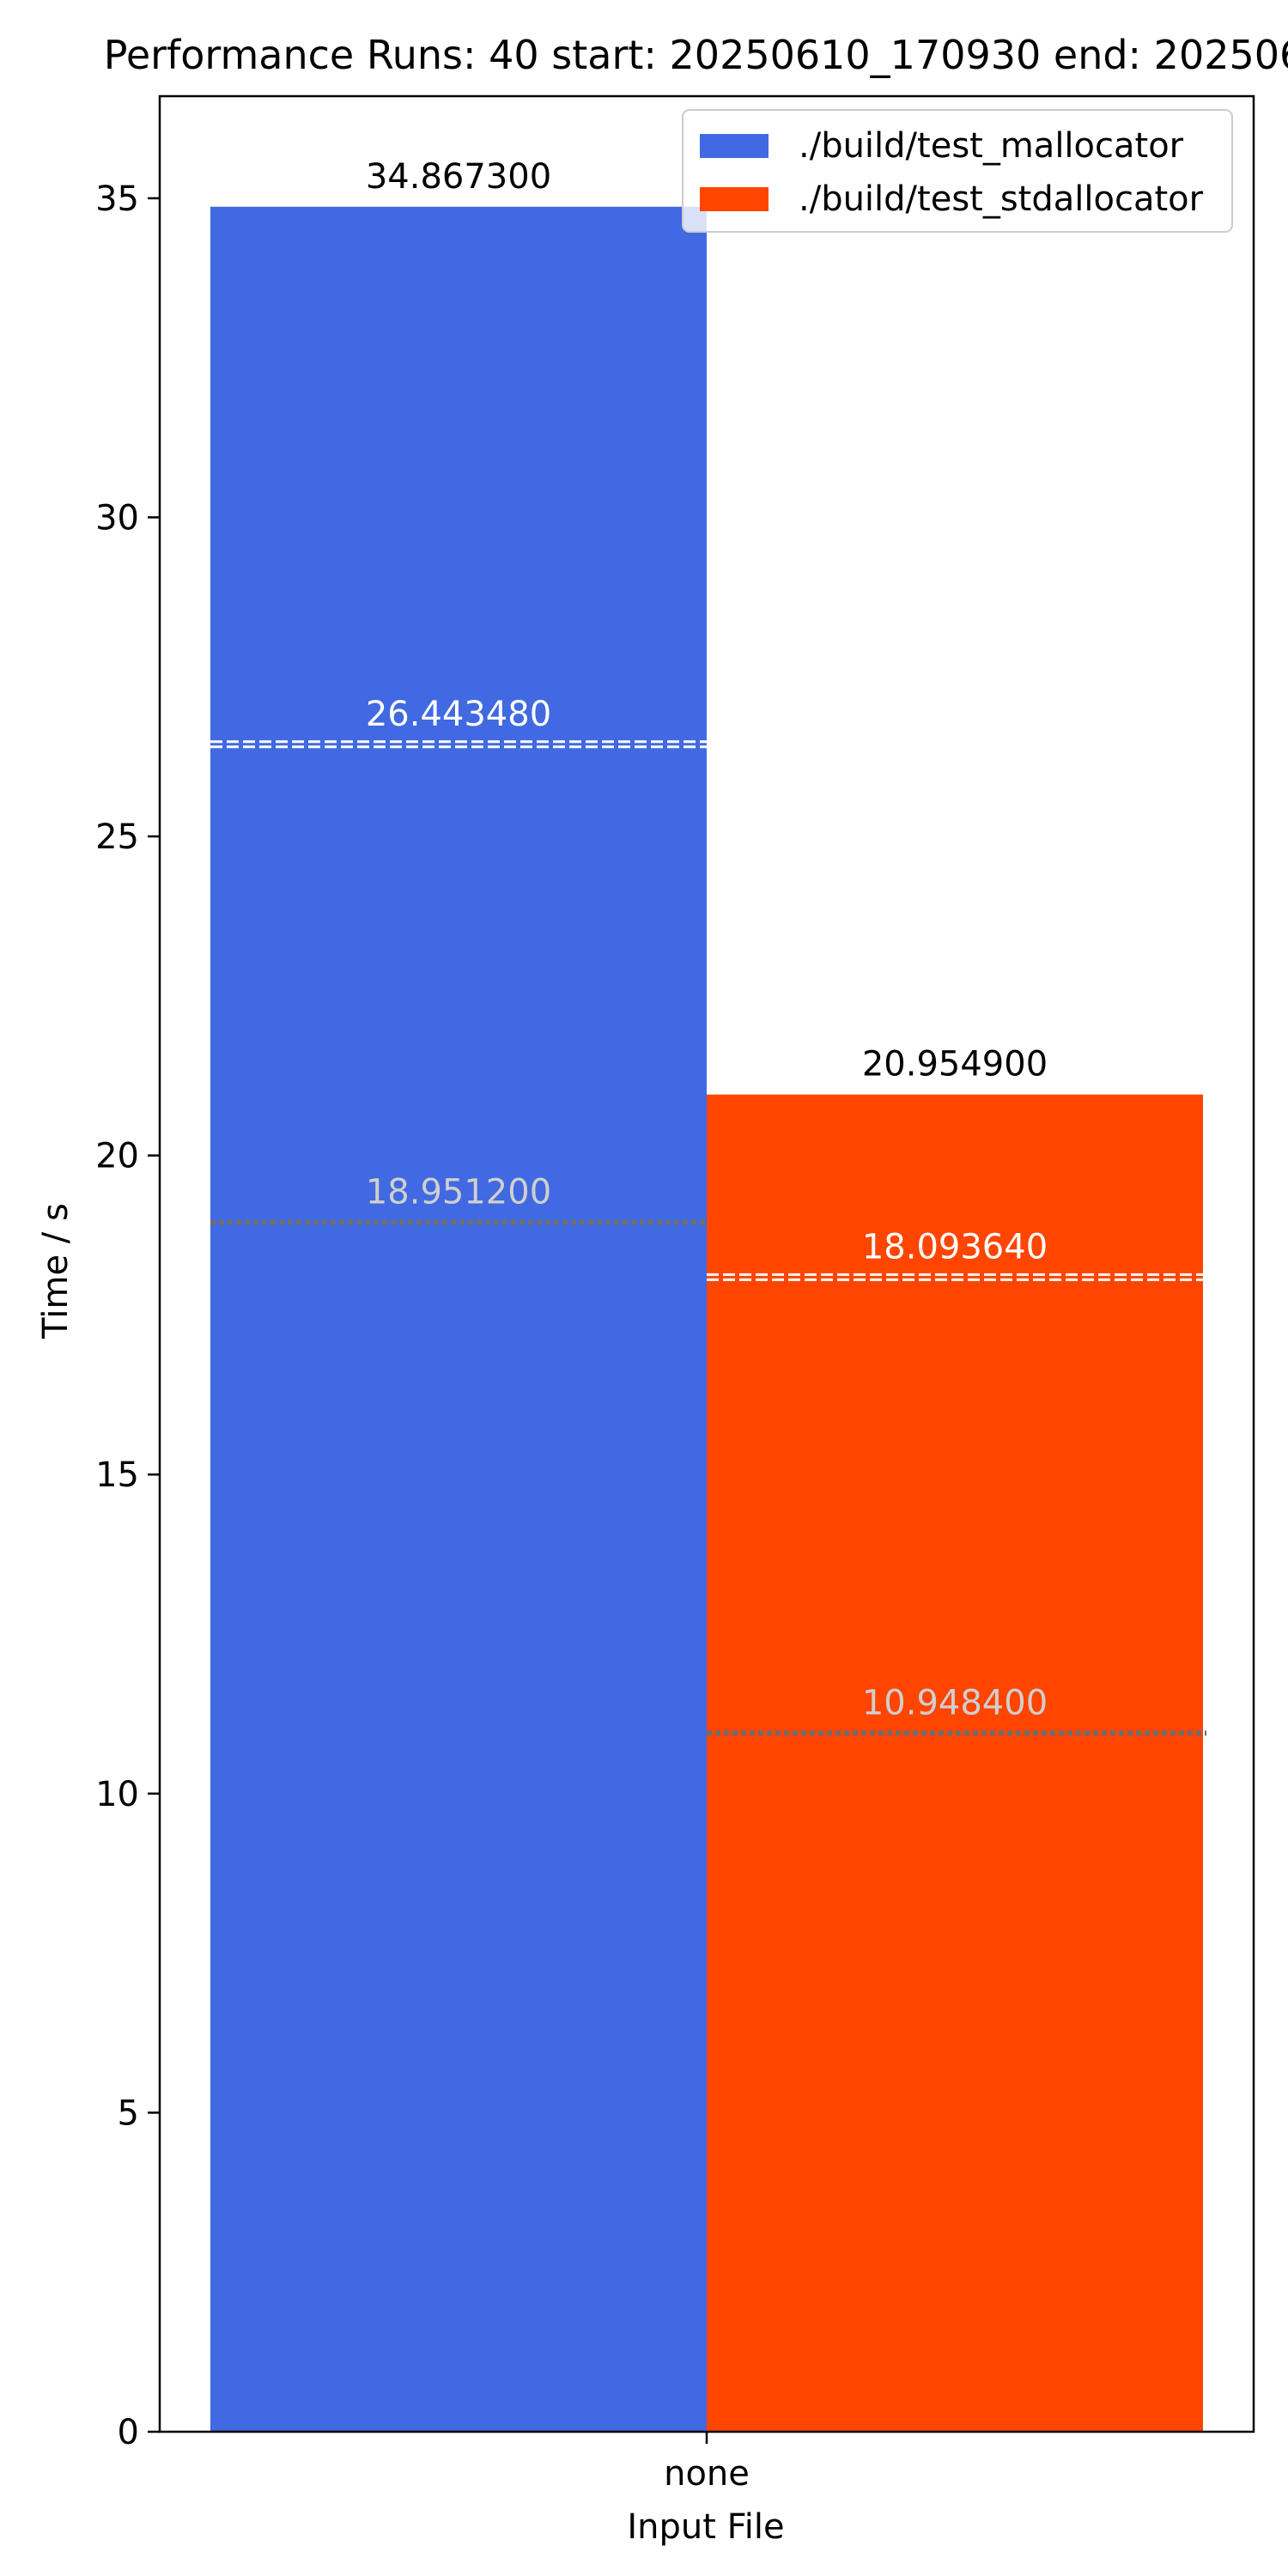  I want to click on x-axis-label: Input File, so click(705, 2527).